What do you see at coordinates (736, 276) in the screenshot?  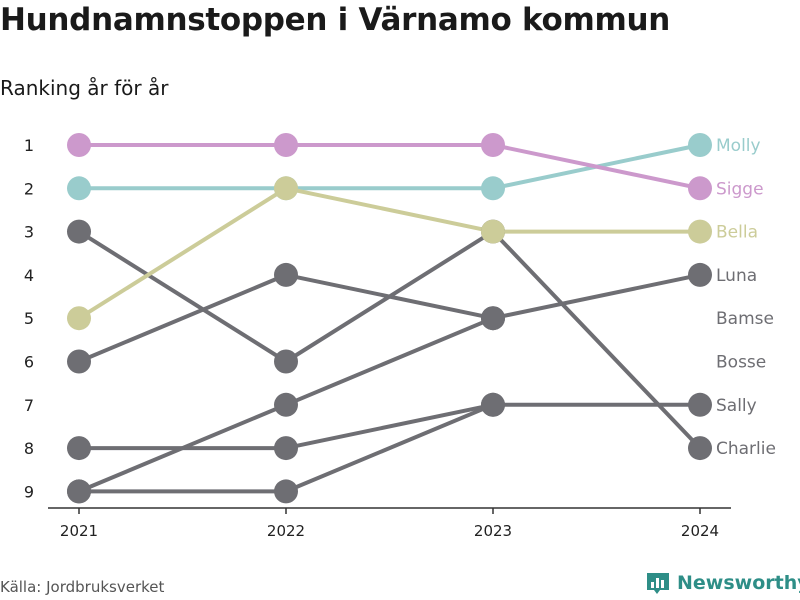 I see `series-label-luna: Luna` at bounding box center [736, 276].